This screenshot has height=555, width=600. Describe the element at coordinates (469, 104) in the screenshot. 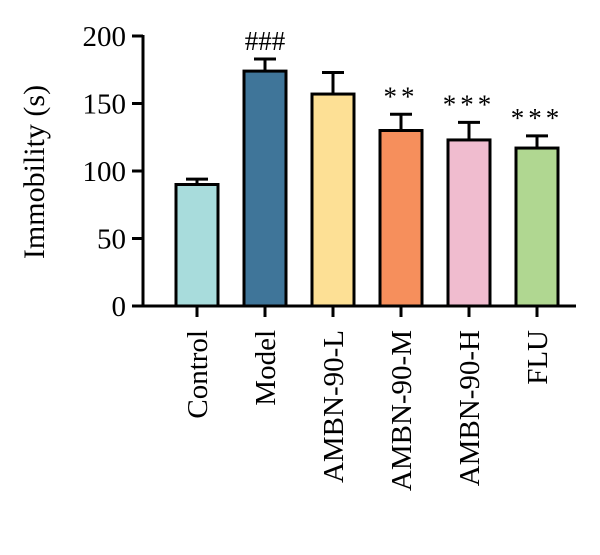

I see `significance-ambn-90-h: ***` at that location.